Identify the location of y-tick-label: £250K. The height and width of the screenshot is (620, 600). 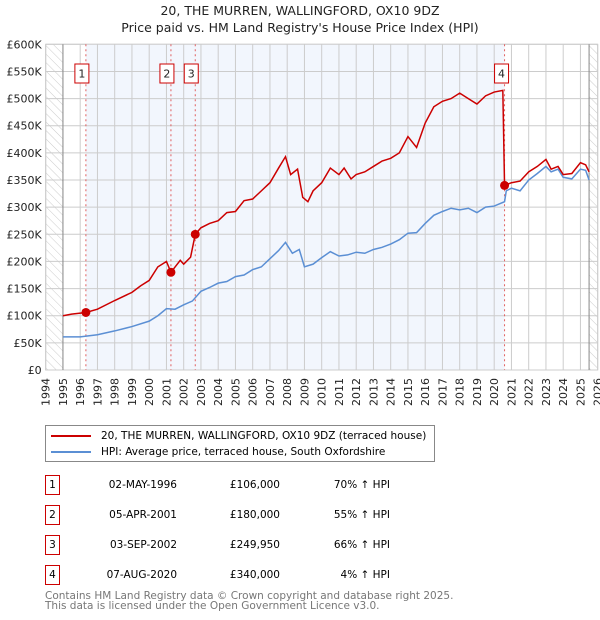
(24, 234).